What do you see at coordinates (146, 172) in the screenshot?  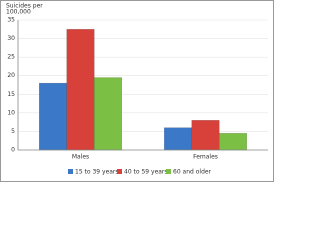 I see `legend-label: 40 to 59 years` at bounding box center [146, 172].